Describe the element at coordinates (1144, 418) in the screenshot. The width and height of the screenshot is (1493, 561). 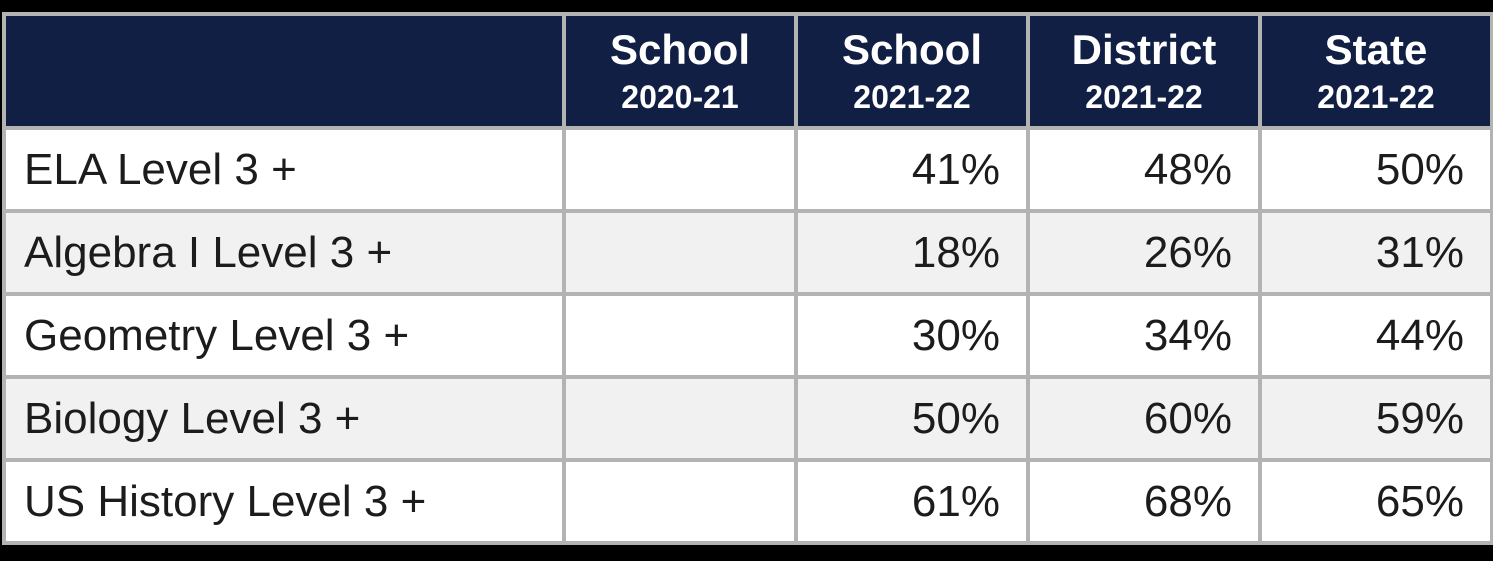
I see `value-cell-district-2021-22: 60%` at that location.